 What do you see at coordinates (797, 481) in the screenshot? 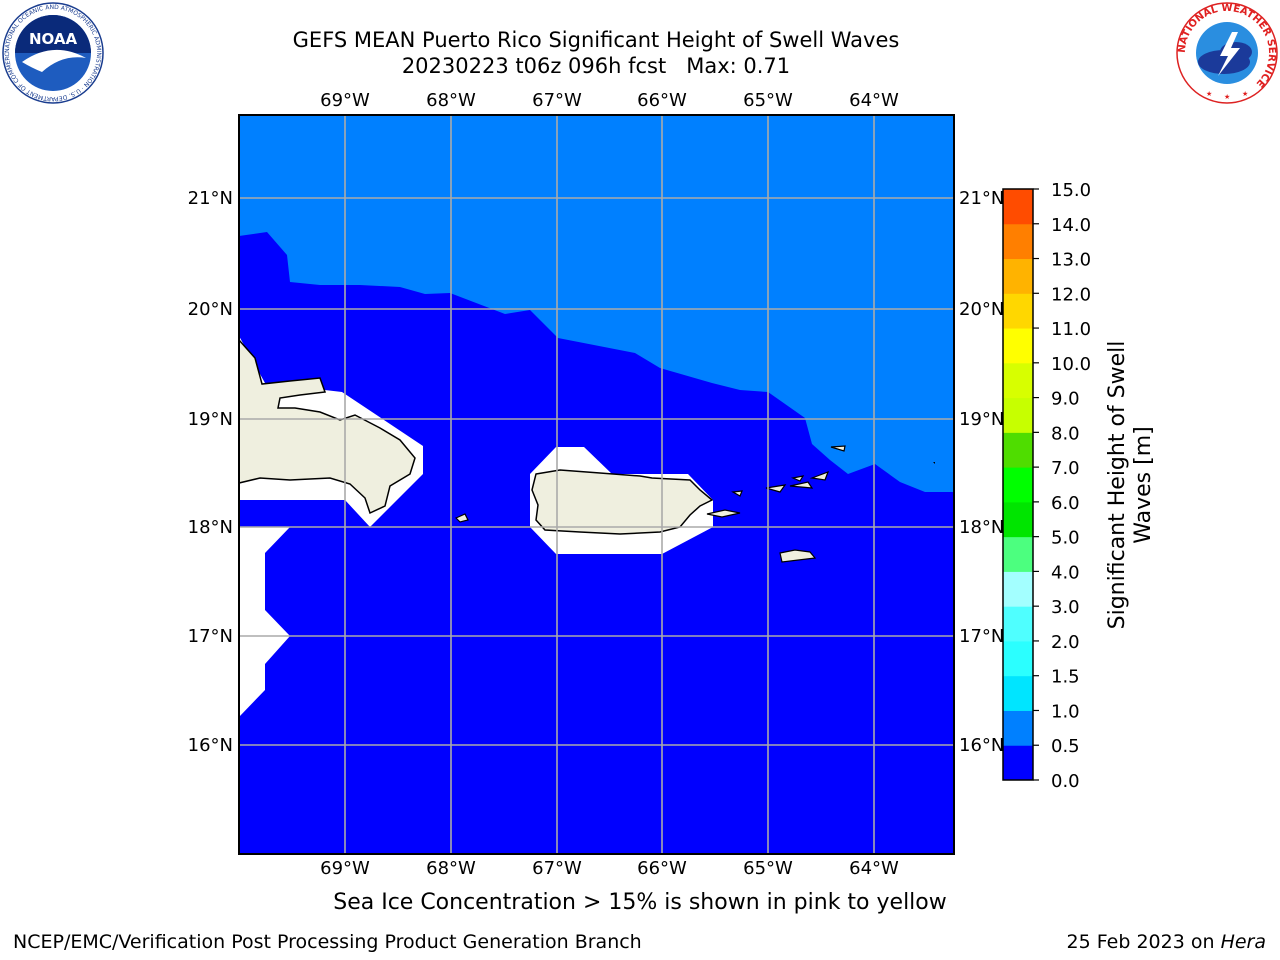
I see `land-virgin-islands` at bounding box center [797, 481].